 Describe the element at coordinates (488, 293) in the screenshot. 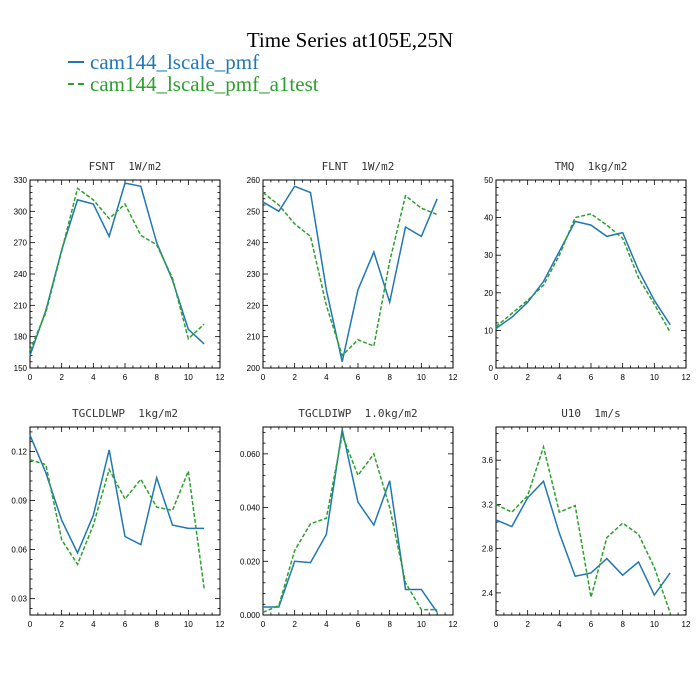

I see `y-tick-label: 20` at that location.